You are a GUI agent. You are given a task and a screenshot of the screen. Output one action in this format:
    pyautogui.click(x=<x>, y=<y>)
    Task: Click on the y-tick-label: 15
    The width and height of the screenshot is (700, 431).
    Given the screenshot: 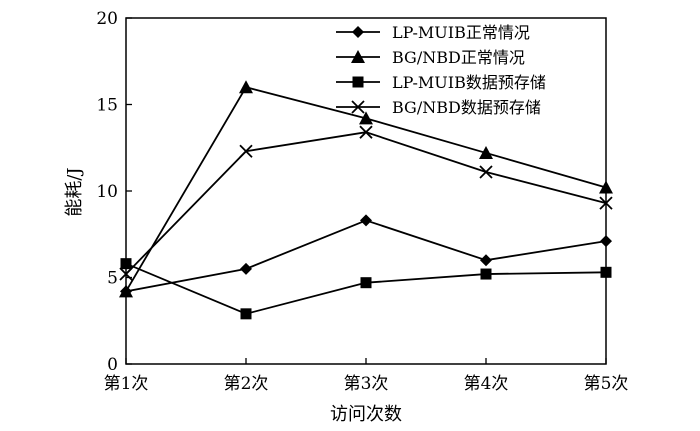 What is the action you would take?
    pyautogui.click(x=107, y=106)
    